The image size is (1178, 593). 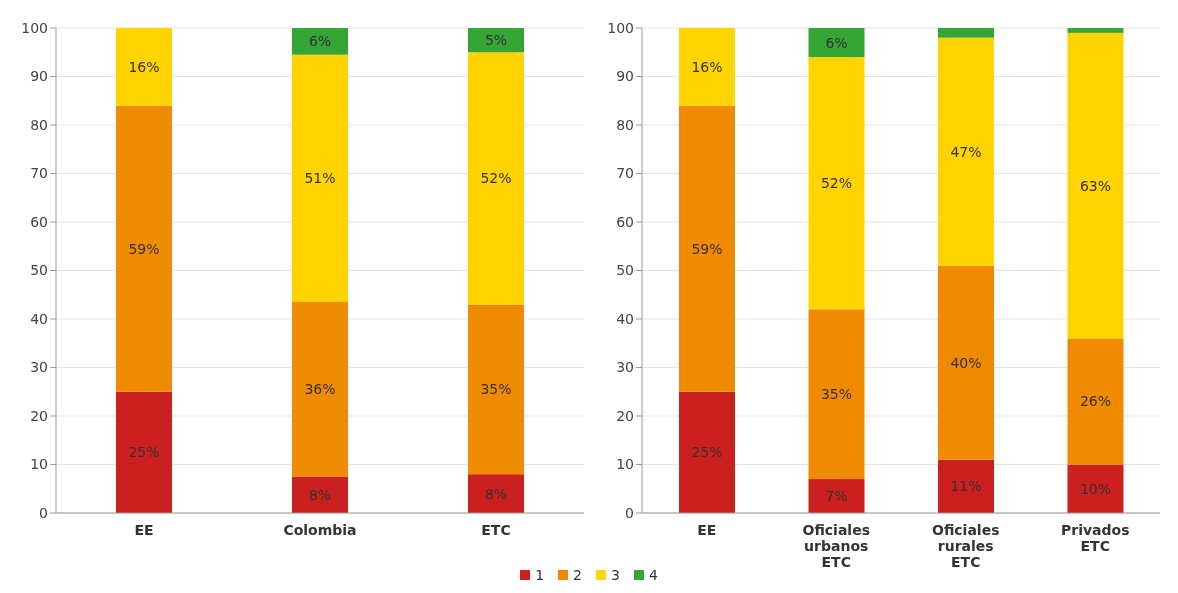 I want to click on legend-label: 2, so click(x=577, y=575).